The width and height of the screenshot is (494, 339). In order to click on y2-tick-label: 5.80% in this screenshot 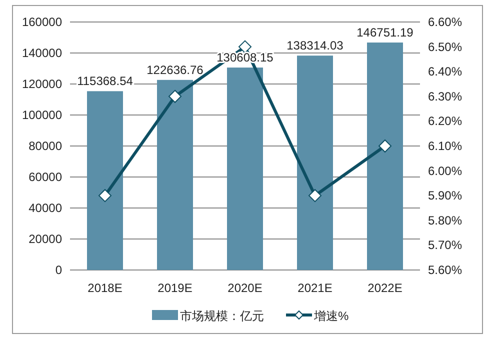, I will do `click(445, 220)`.